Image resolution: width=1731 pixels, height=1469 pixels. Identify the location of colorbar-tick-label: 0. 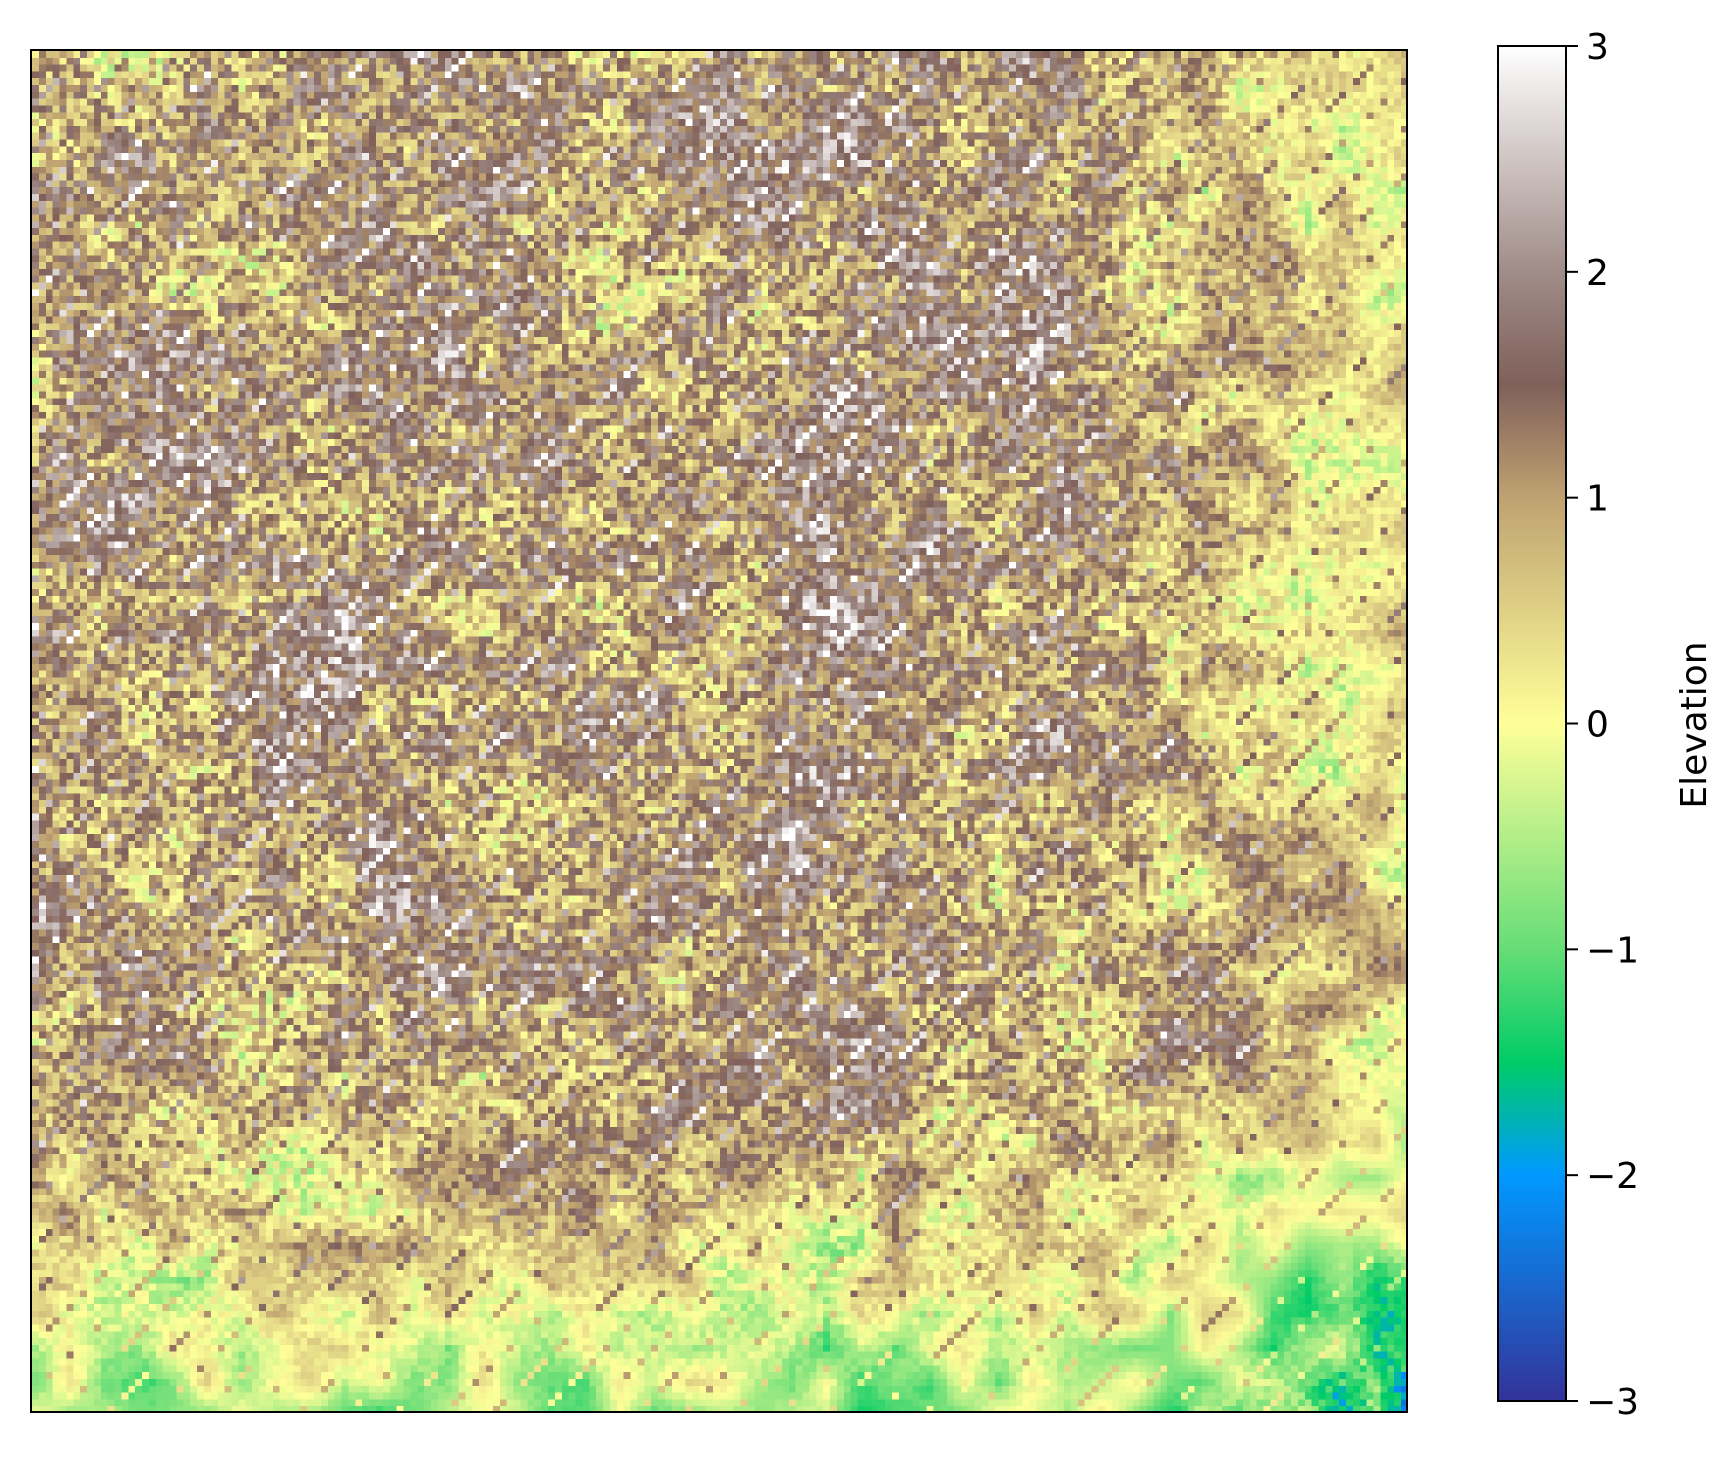
(1597, 725).